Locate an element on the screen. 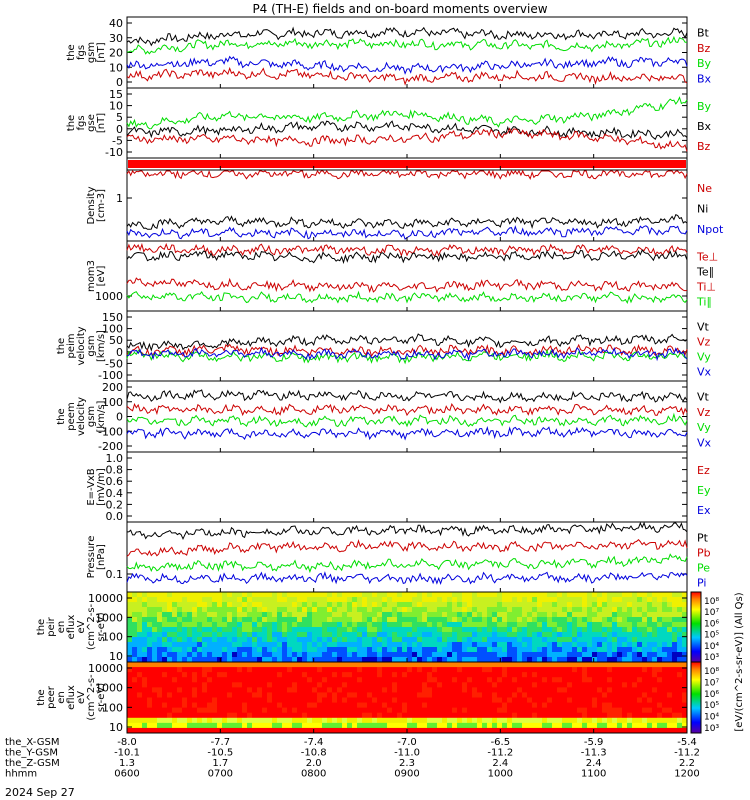 The width and height of the screenshot is (750, 800). y-tick-label: 1 is located at coordinates (119, 198).